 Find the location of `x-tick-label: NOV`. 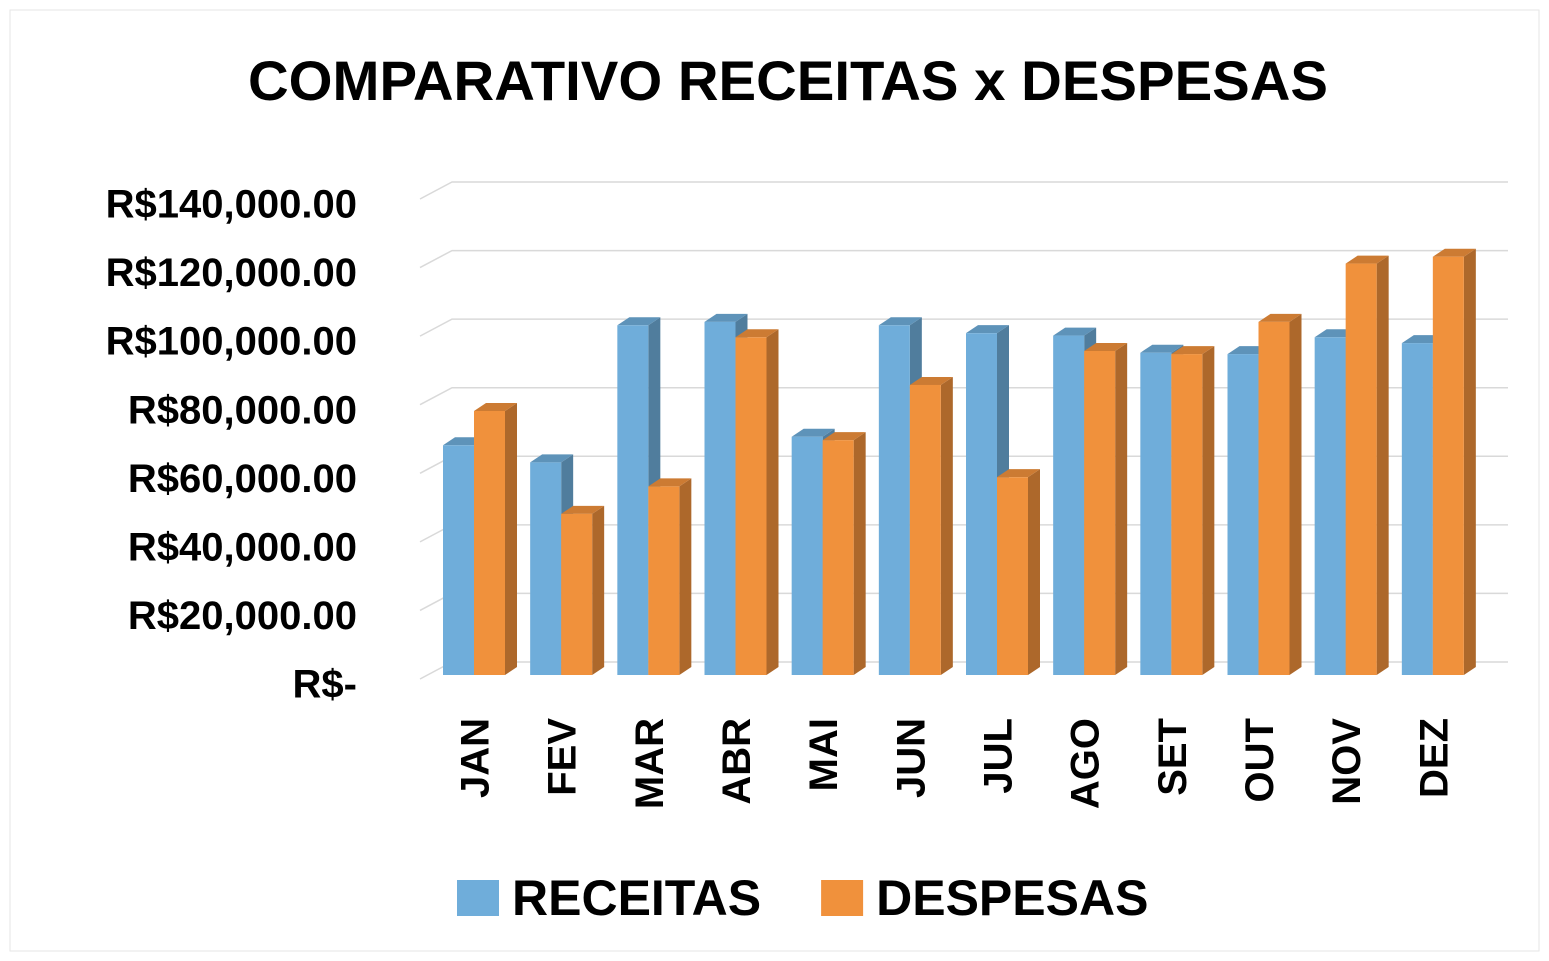

x-tick-label: NOV is located at coordinates (1347, 761).